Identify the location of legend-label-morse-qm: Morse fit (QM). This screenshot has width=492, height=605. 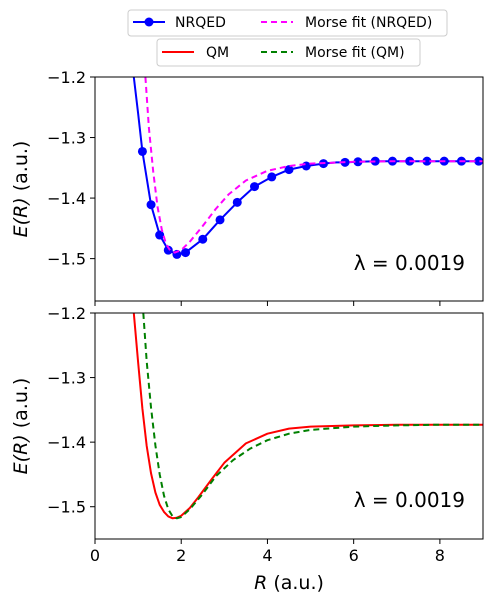
(355, 53).